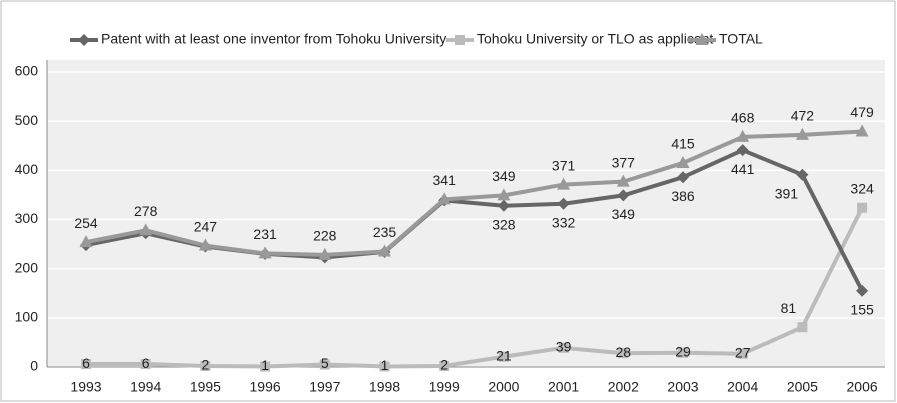 The height and width of the screenshot is (403, 897). Describe the element at coordinates (27, 267) in the screenshot. I see `y-tick-label: 200` at that location.